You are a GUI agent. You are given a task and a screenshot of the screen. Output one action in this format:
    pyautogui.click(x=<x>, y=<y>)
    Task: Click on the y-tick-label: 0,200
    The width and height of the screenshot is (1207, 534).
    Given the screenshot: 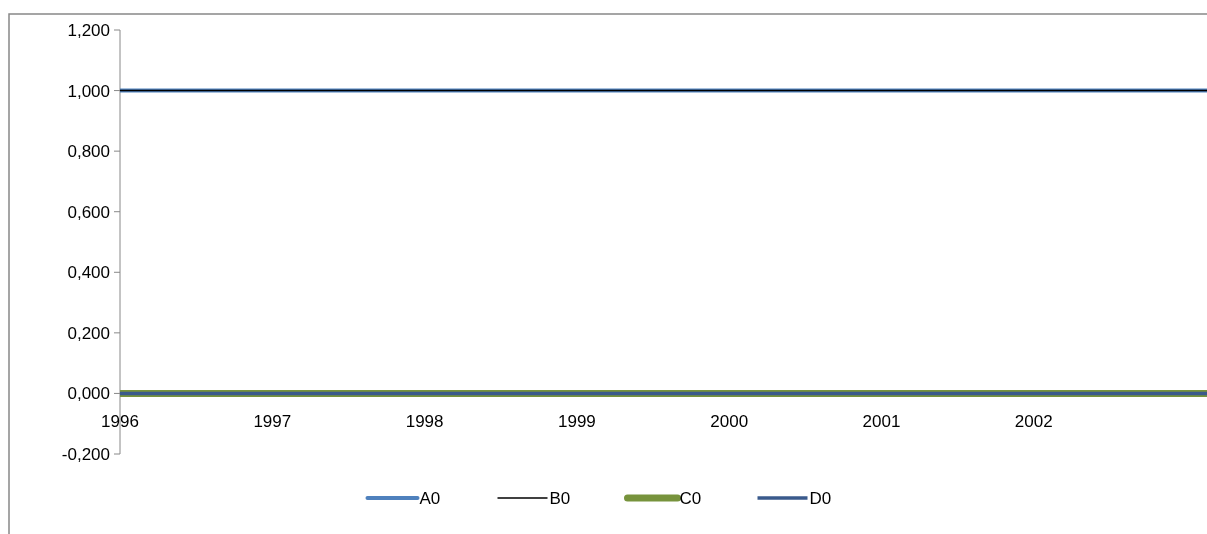 What is the action you would take?
    pyautogui.click(x=88, y=333)
    